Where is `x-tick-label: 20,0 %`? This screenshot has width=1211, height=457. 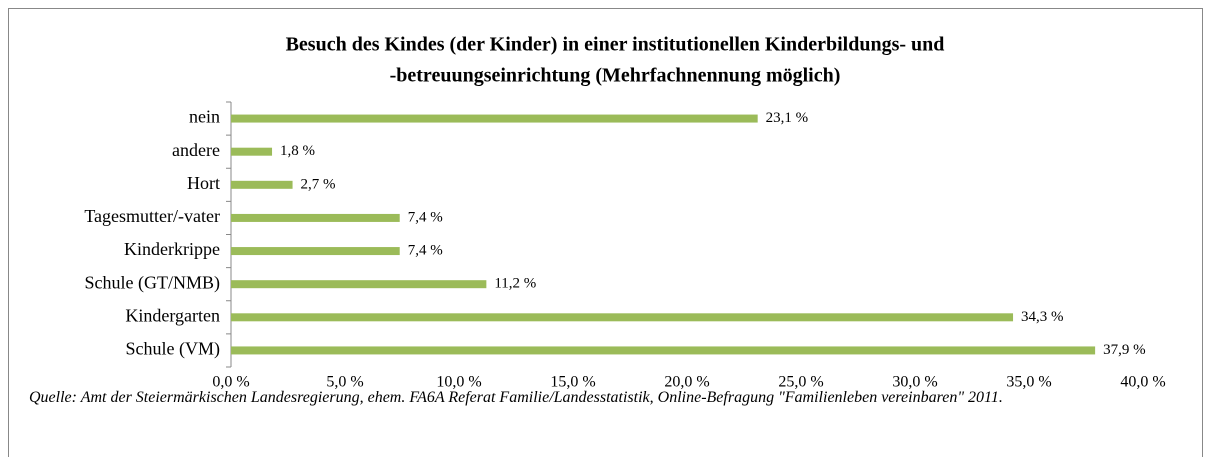
x-tick-label: 20,0 % is located at coordinates (686, 382).